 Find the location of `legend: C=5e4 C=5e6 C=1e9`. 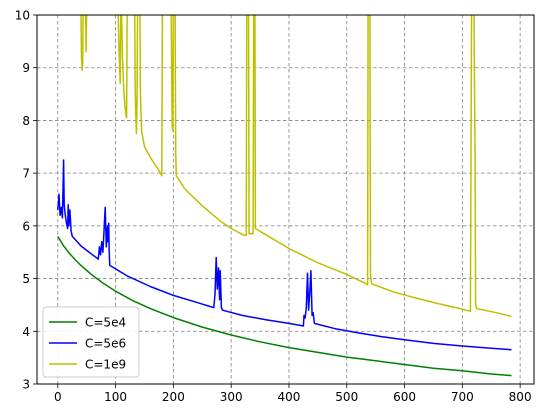

legend: C=5e4 C=5e6 C=1e9 is located at coordinates (91, 342).